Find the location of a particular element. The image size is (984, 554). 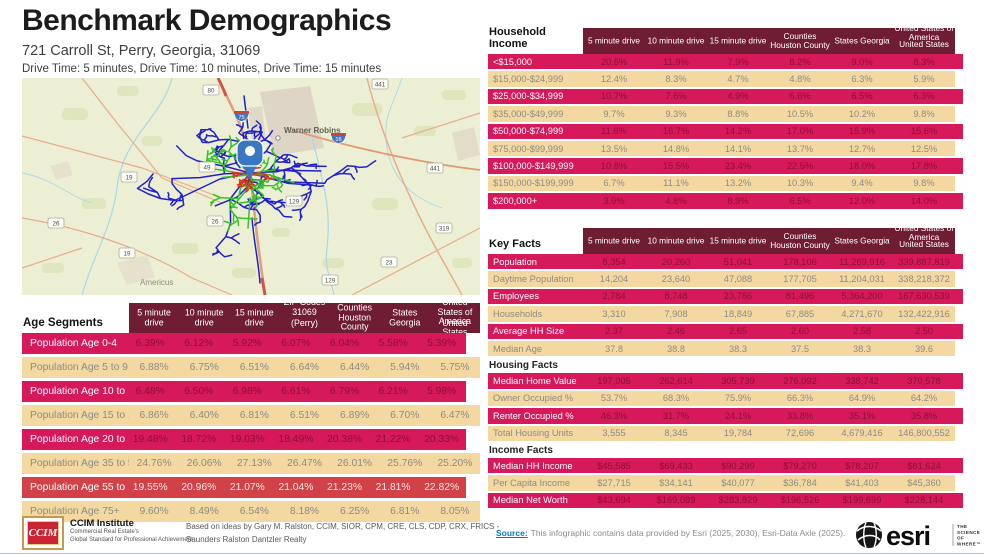

table-cell: 6.88% is located at coordinates (154, 367).